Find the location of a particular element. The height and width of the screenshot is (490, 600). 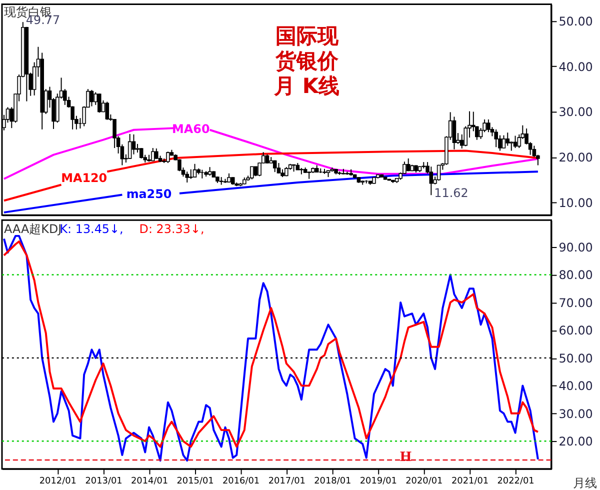

x-tick-label: 2018/01 is located at coordinates (333, 481).